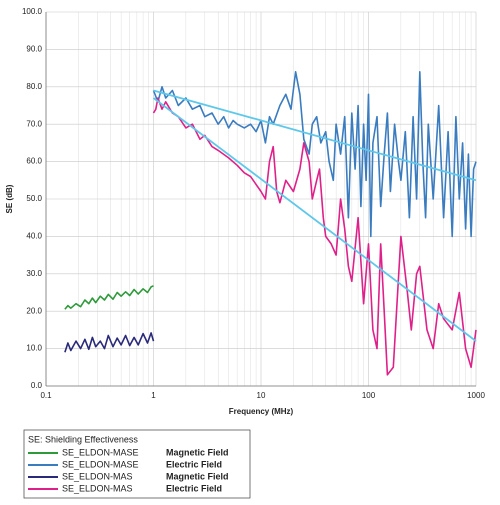 This screenshot has width=500, height=505. I want to click on x-axis-label: Frequency (MHz), so click(261, 411).